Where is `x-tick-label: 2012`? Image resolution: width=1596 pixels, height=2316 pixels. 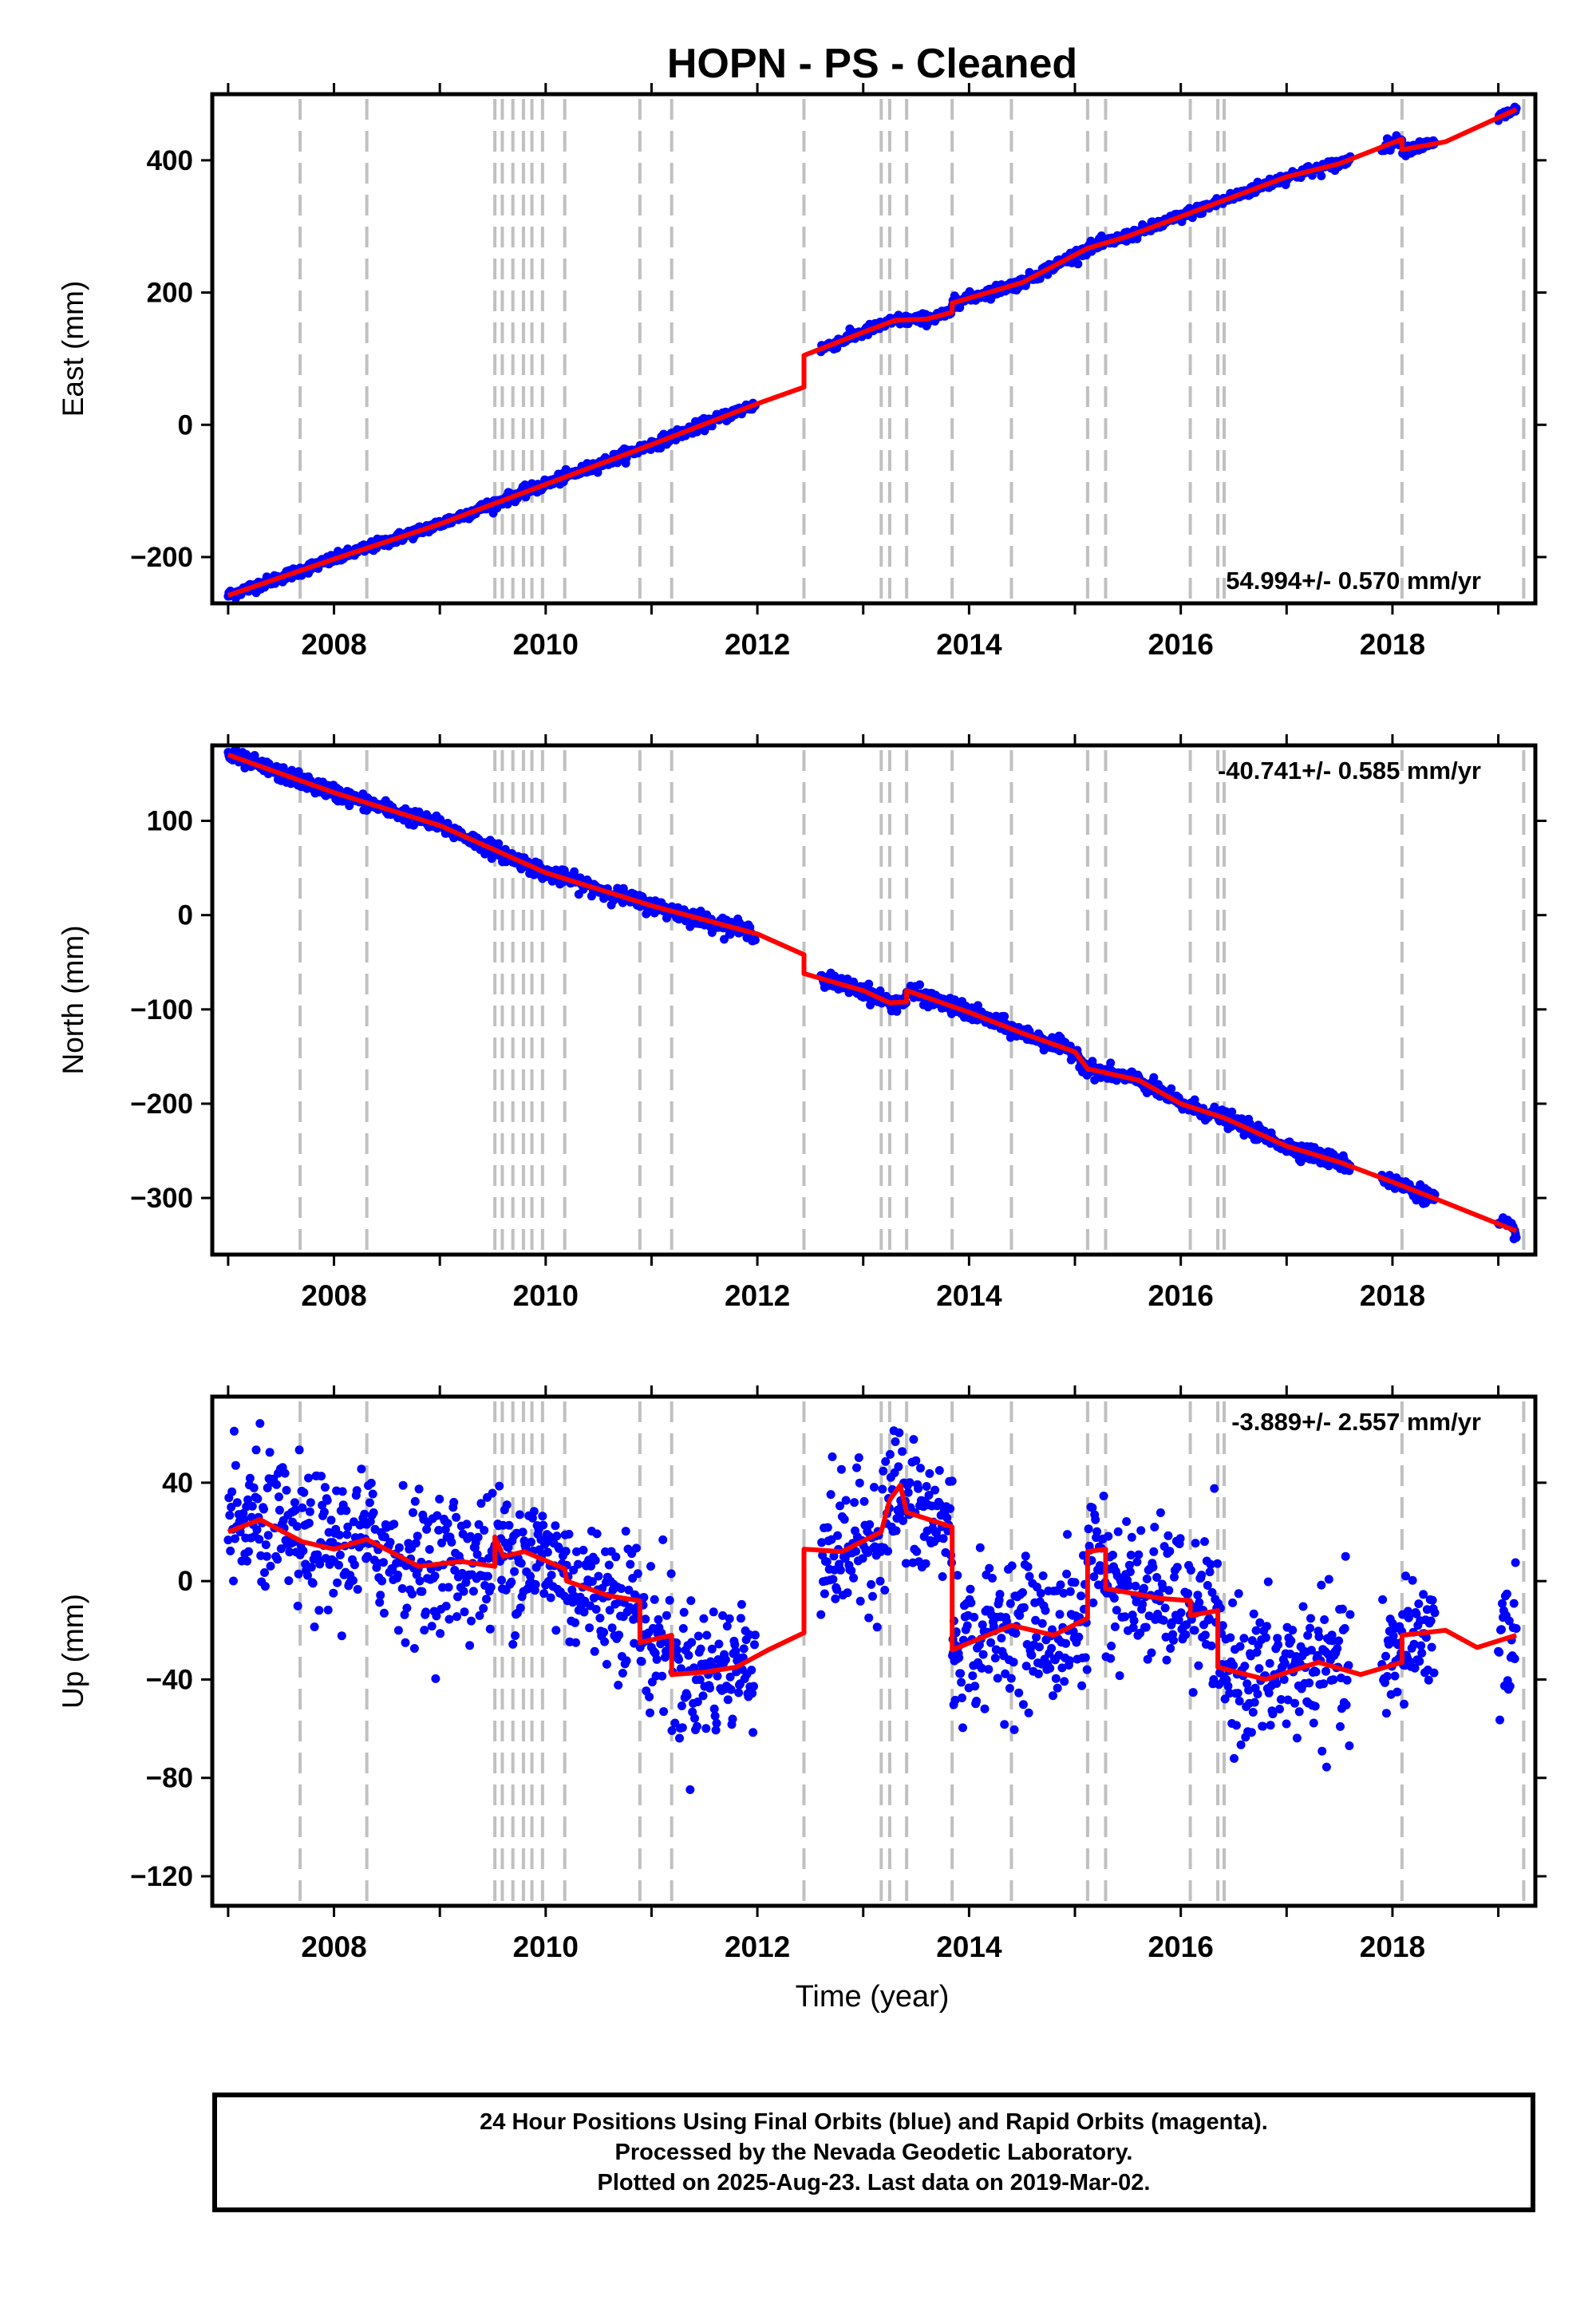 x-tick-label: 2012 is located at coordinates (757, 1947).